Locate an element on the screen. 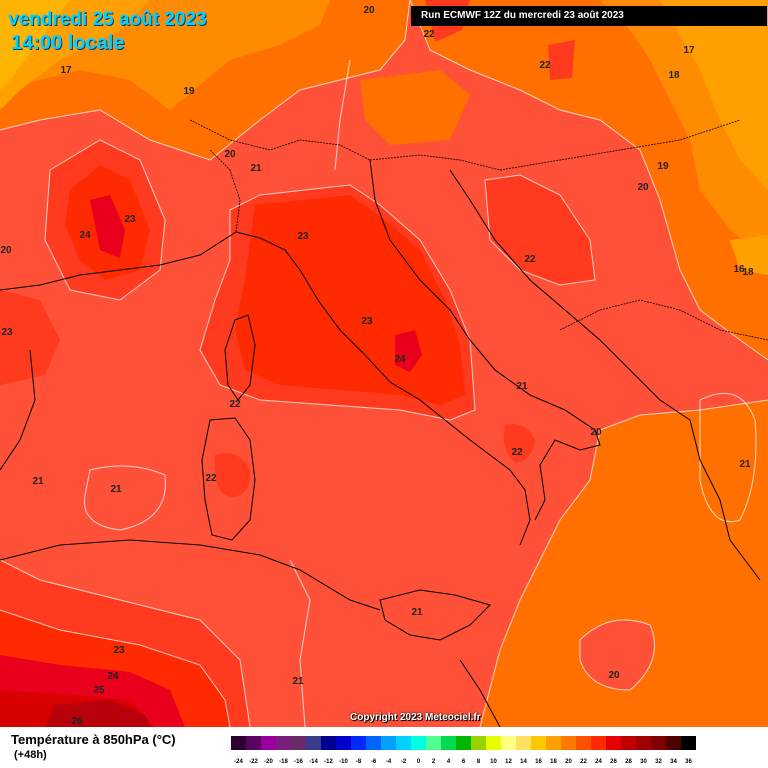  band-22-southwest-edge is located at coordinates (30, 337).